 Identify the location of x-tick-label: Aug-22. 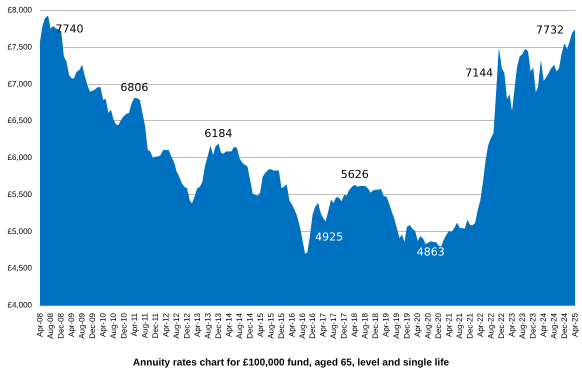
(491, 325).